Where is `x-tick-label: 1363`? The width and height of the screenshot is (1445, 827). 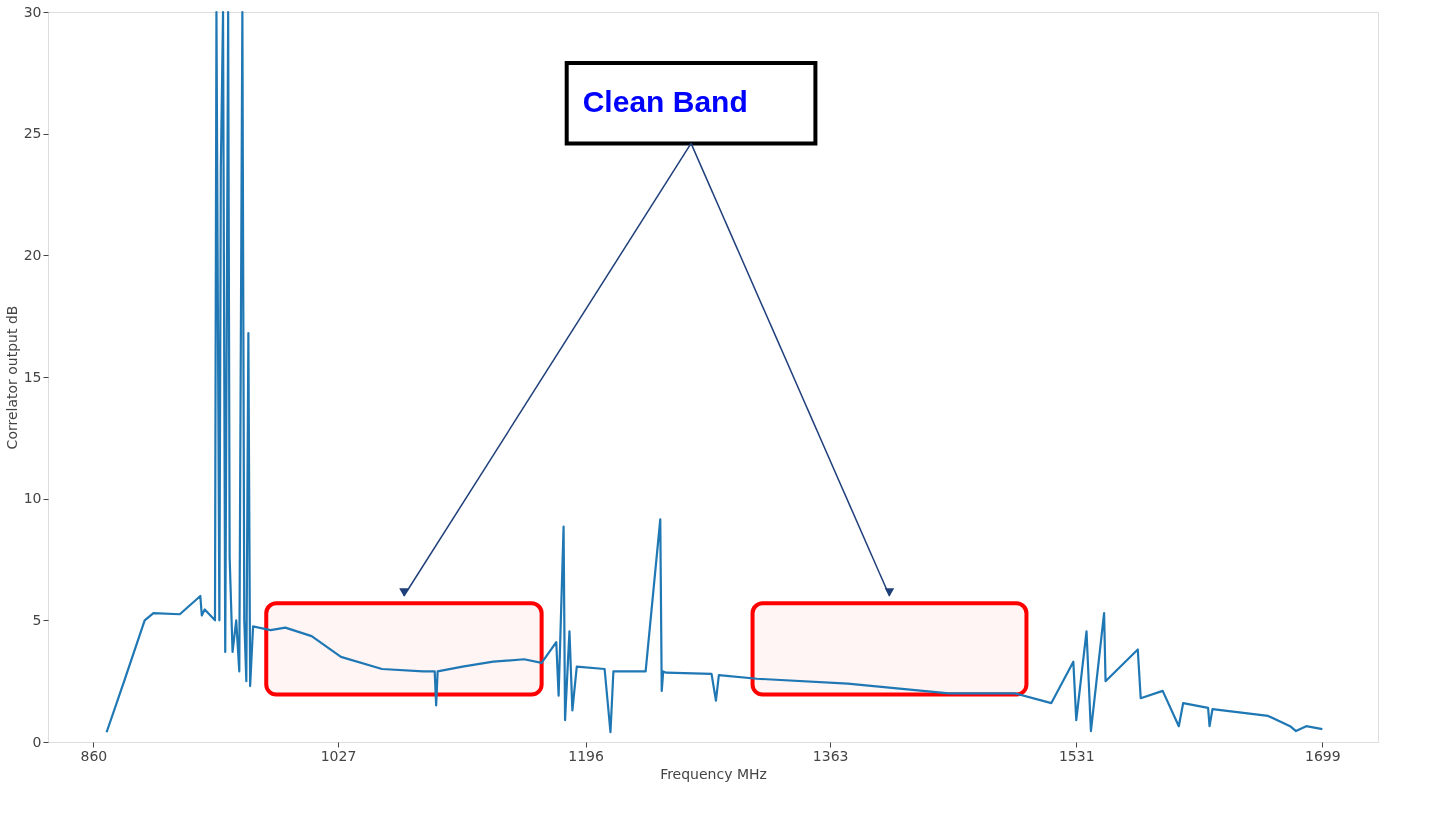 x-tick-label: 1363 is located at coordinates (830, 755).